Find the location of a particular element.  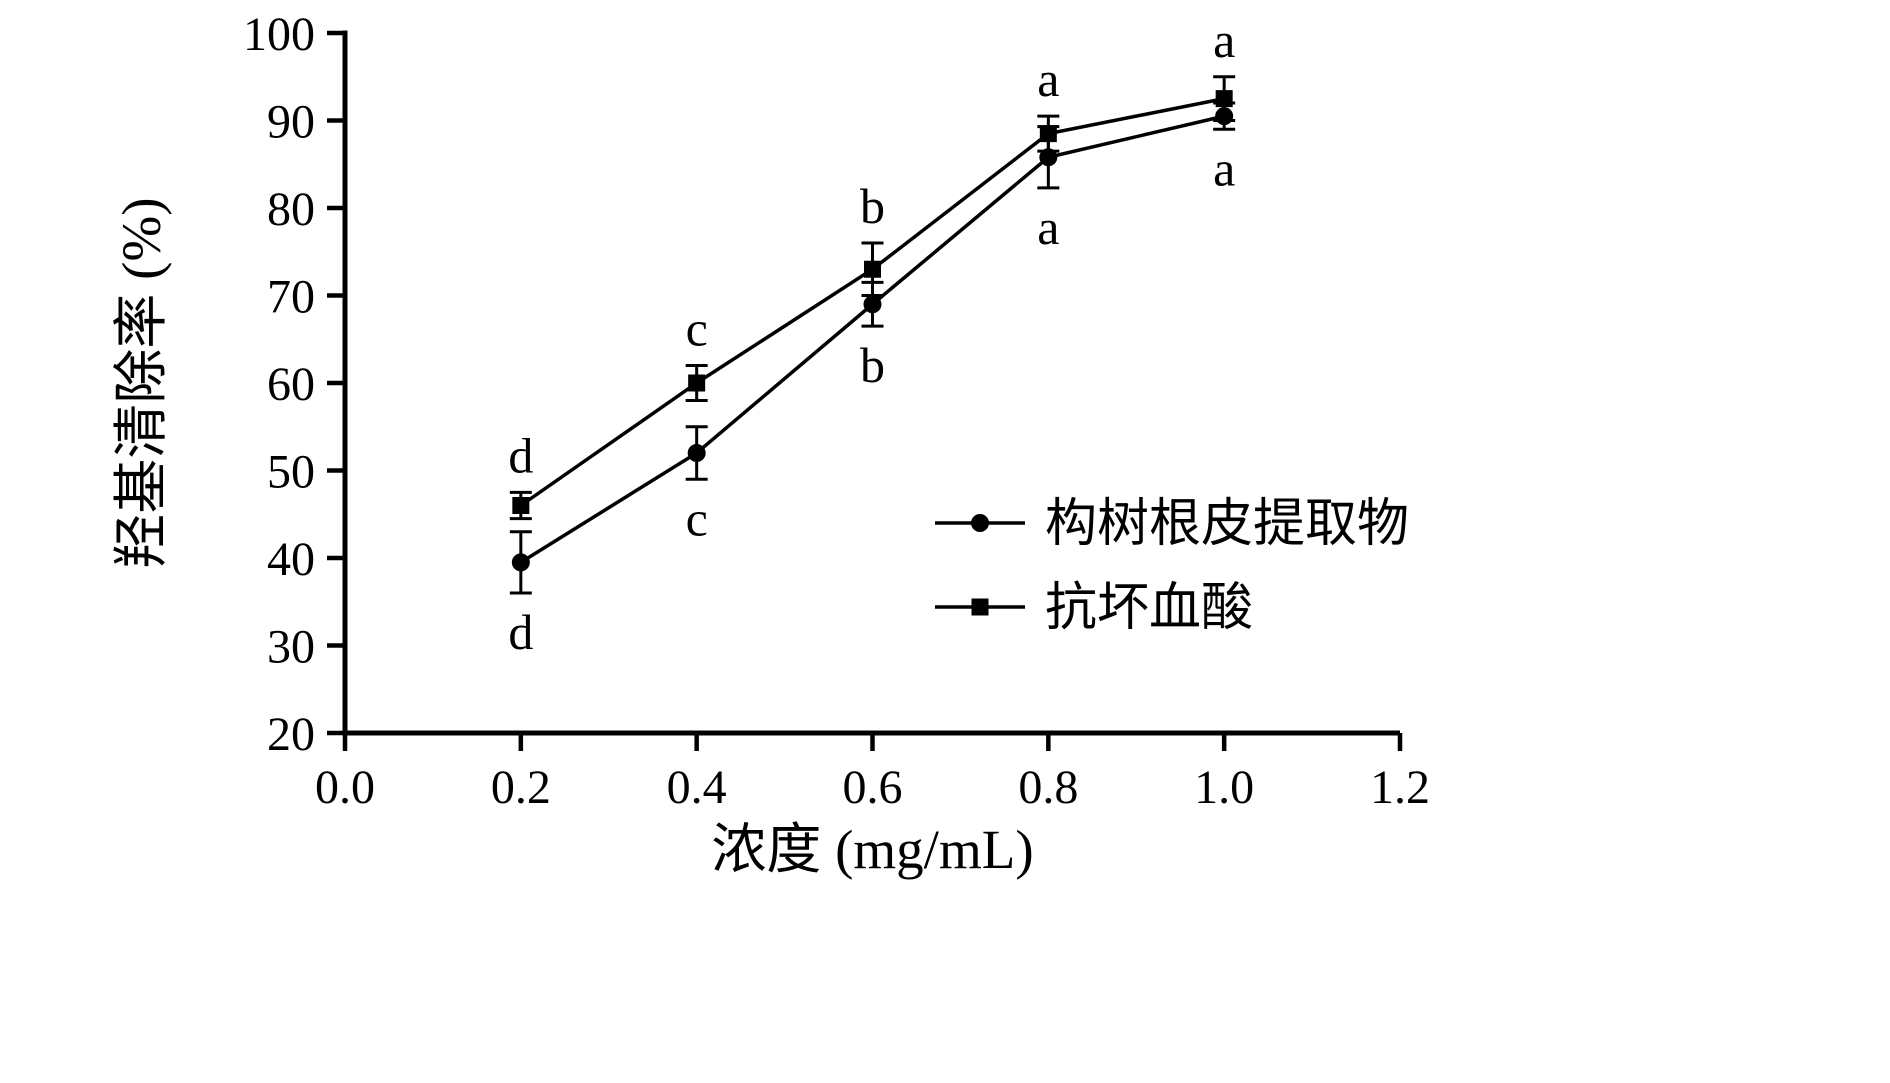

x-axis-title: 浓度 (mg/mL) is located at coordinates (872, 849).